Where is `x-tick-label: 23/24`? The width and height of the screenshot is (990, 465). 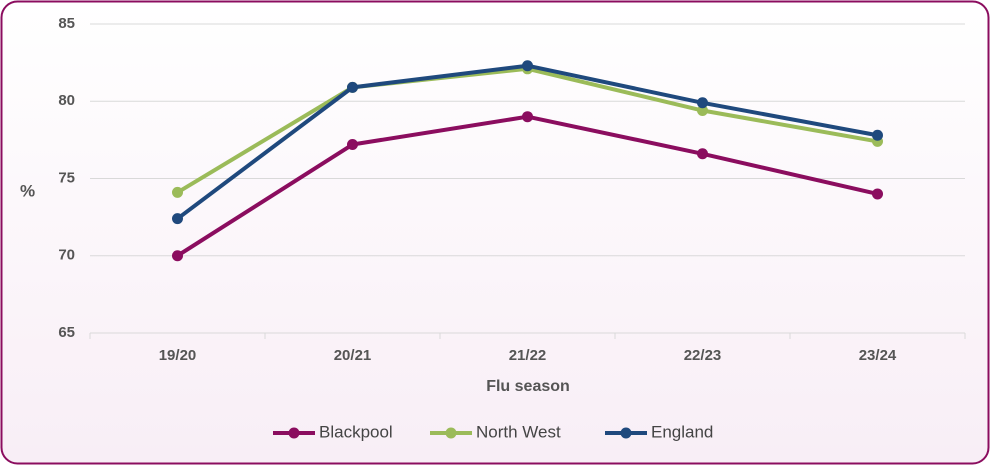
x-tick-label: 23/24 is located at coordinates (878, 355).